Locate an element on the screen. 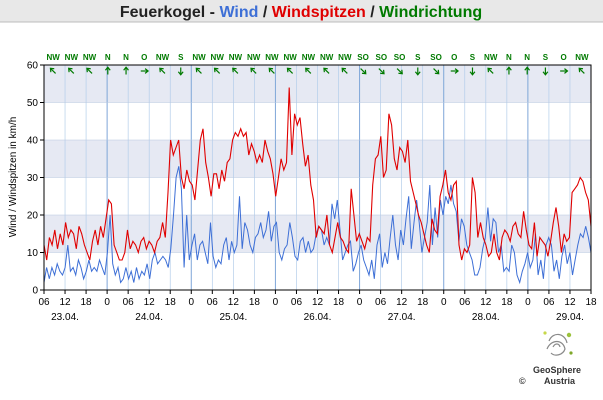 The width and height of the screenshot is (603, 400). title-station: Feuerkogel is located at coordinates (162, 12).